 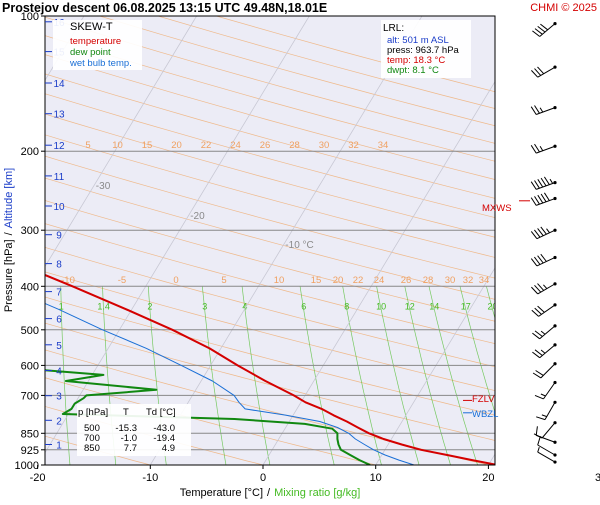 I want to click on legend-title: SKEW-T, so click(x=91, y=27).